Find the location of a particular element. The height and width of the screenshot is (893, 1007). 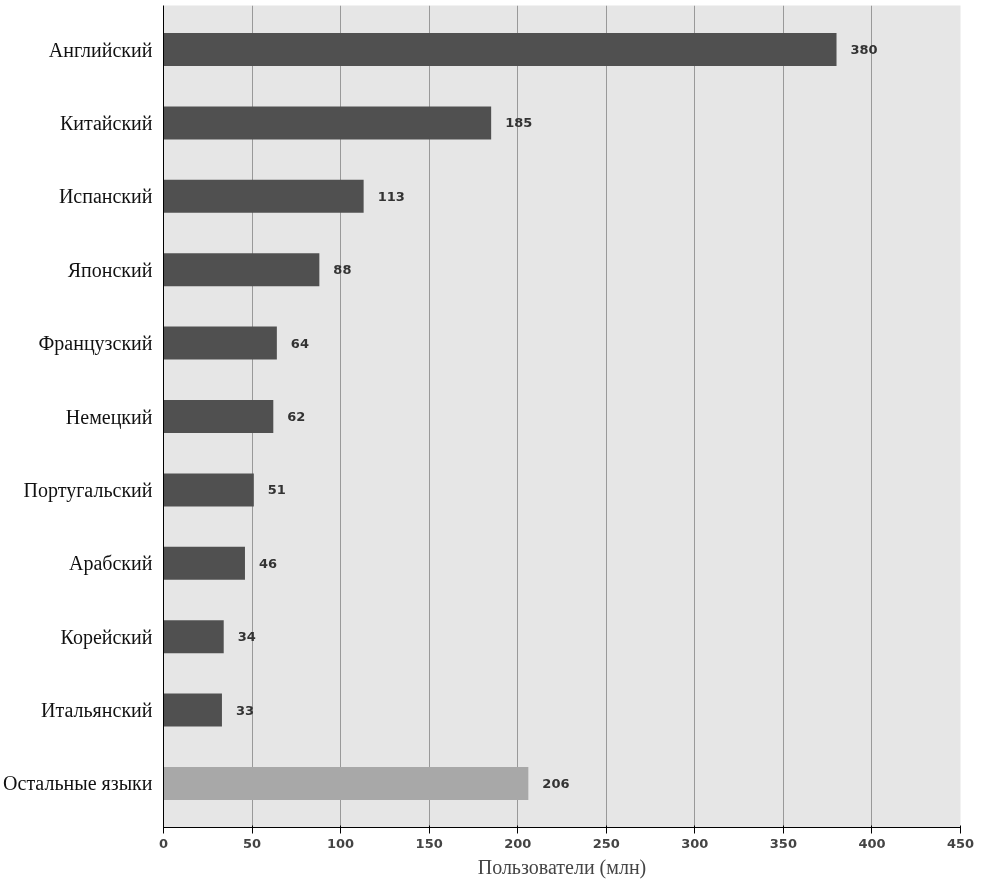

y-tick-label: Португальский is located at coordinates (88, 490).